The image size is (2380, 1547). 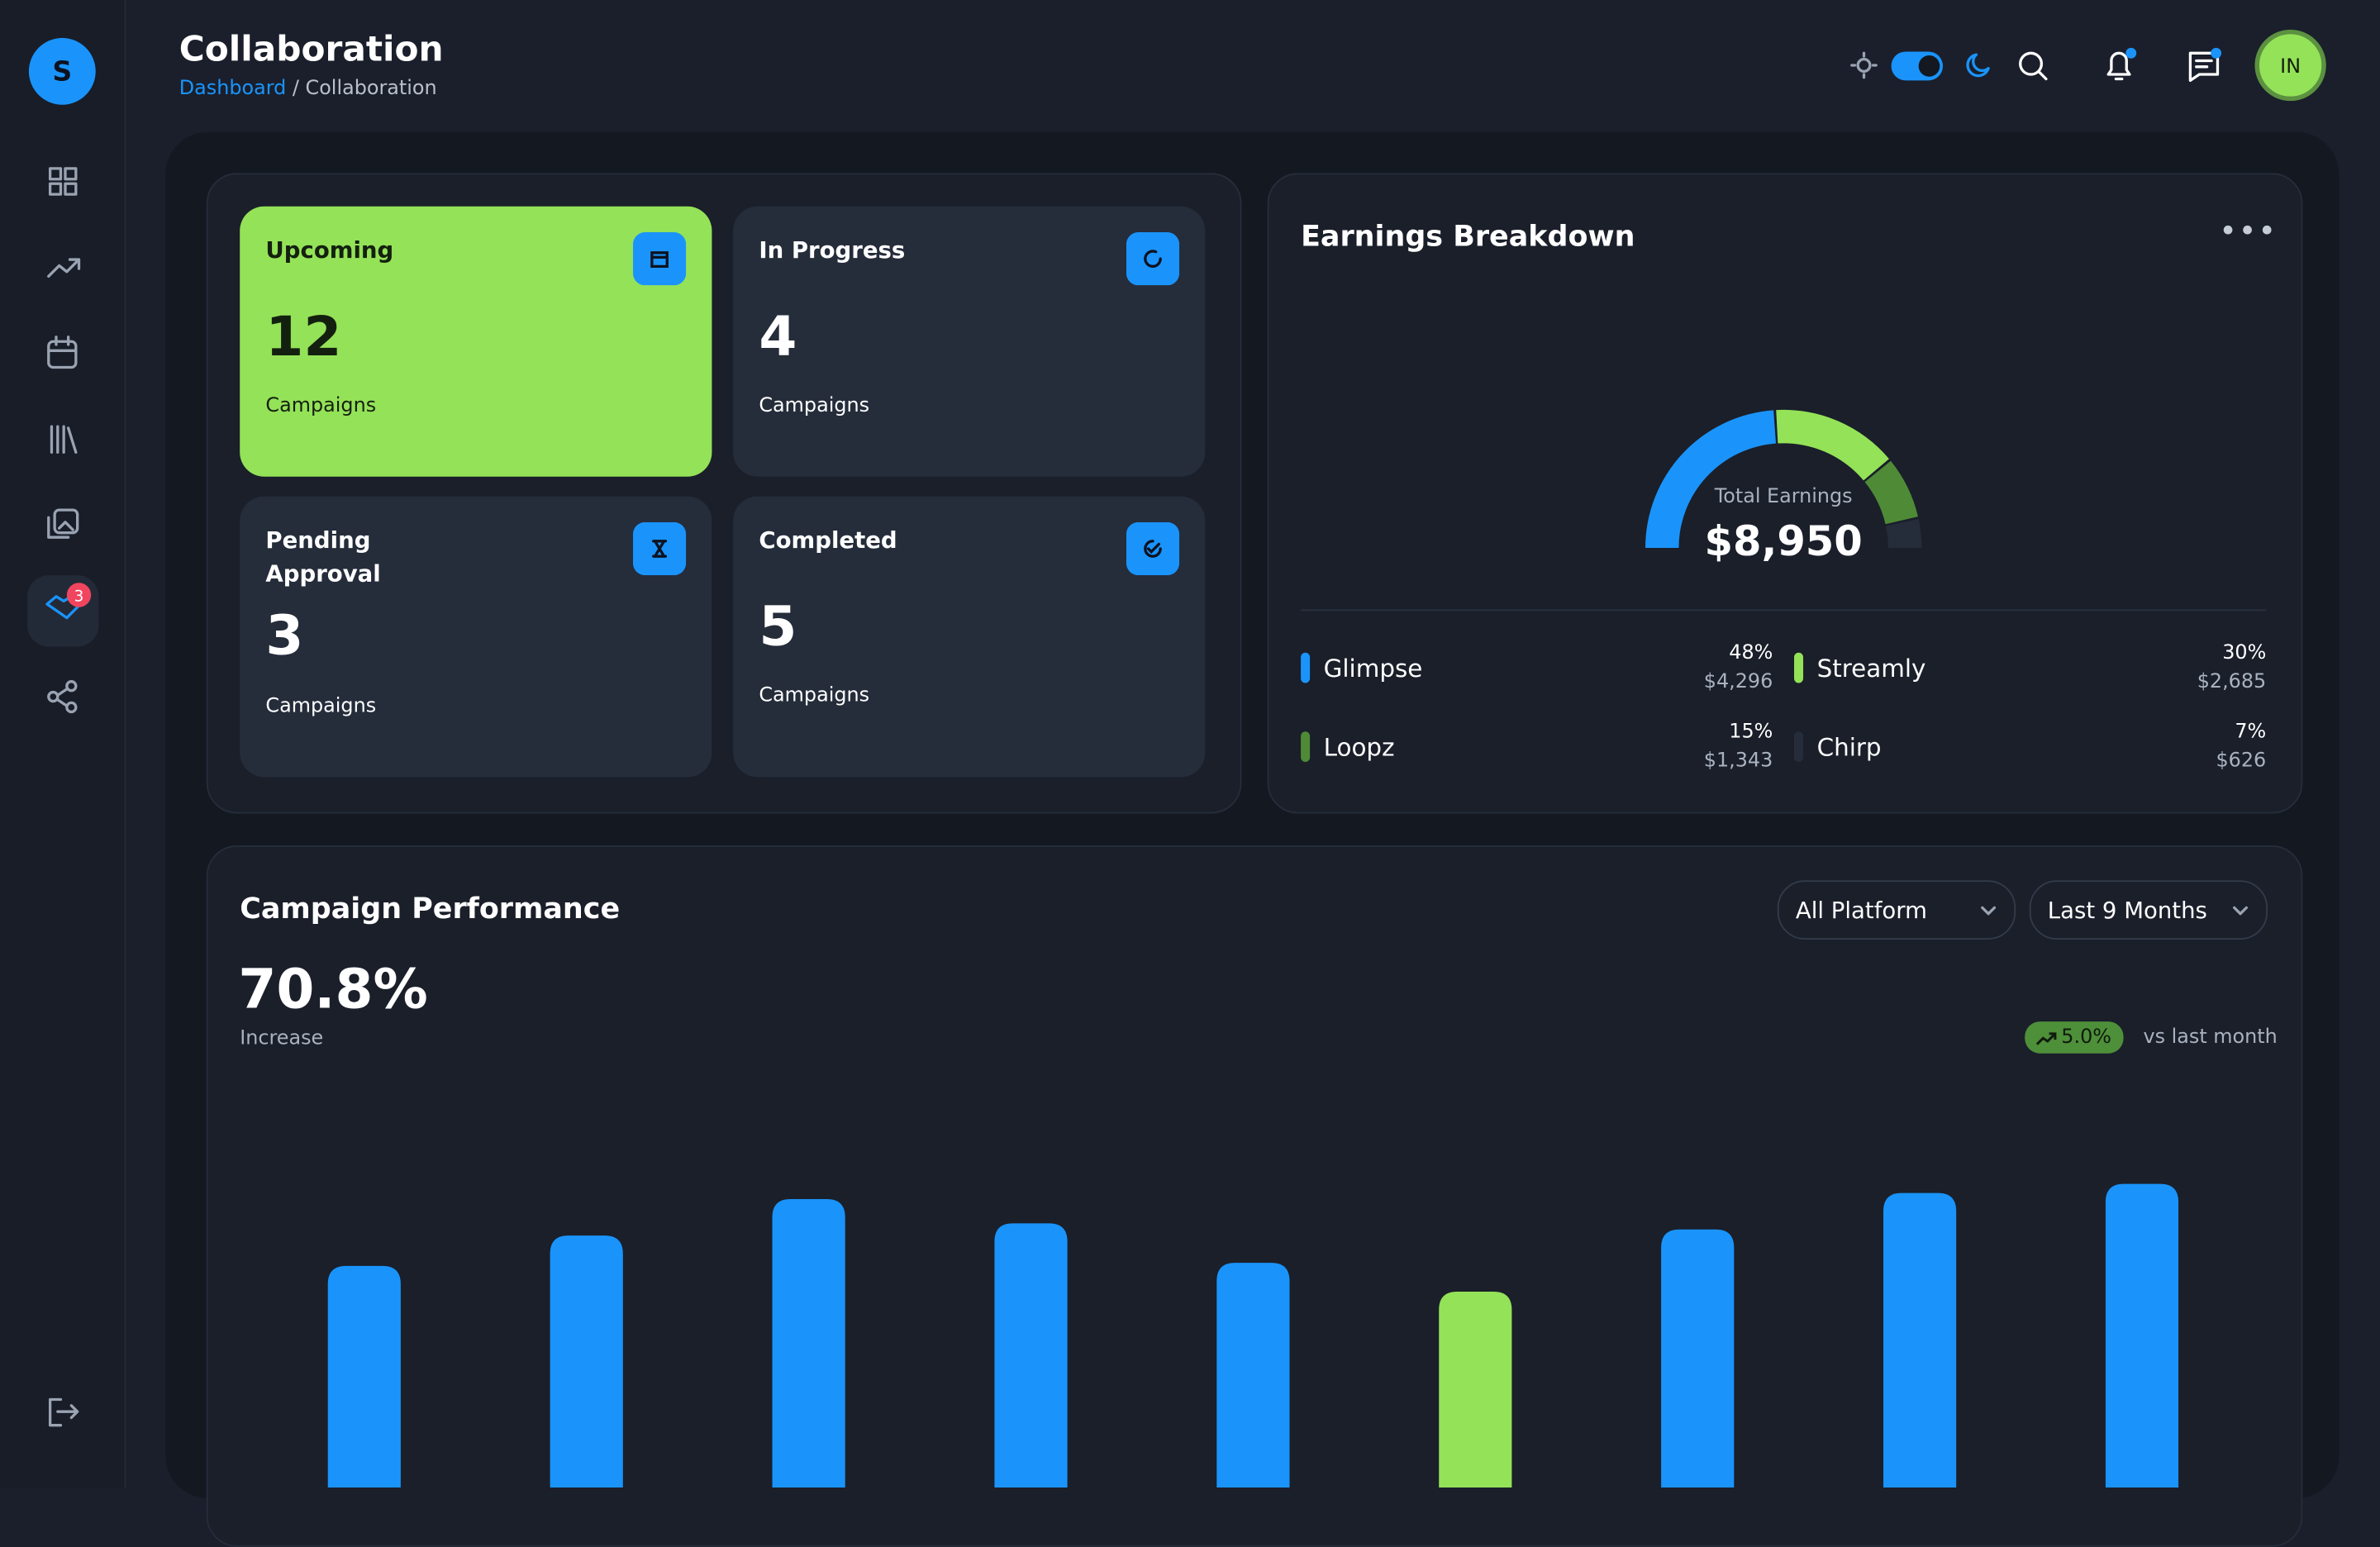 I want to click on avatar-initials: IN, so click(x=2290, y=66).